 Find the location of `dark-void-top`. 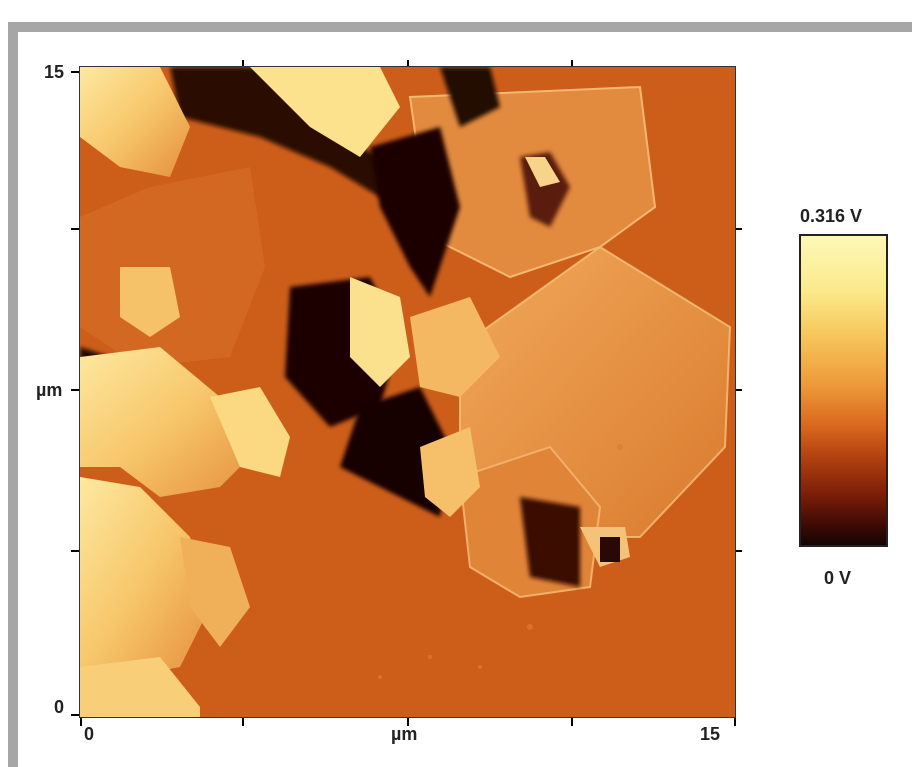

dark-void-top is located at coordinates (290, 137).